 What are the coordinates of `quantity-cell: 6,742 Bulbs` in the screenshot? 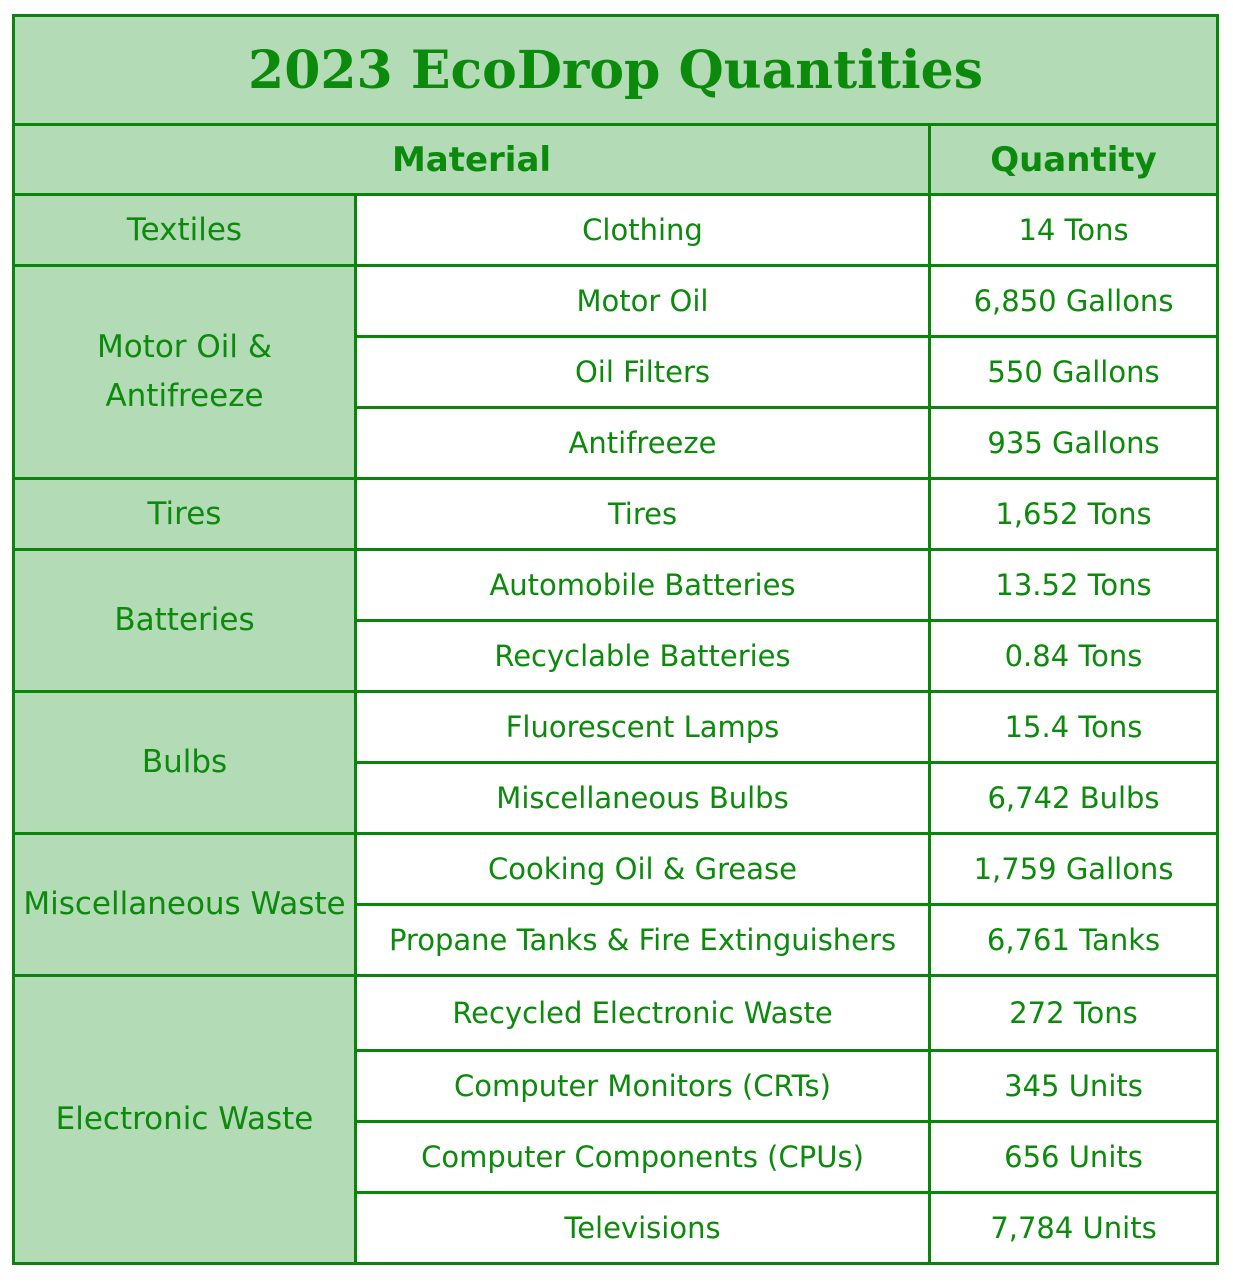 It's located at (1073, 798).